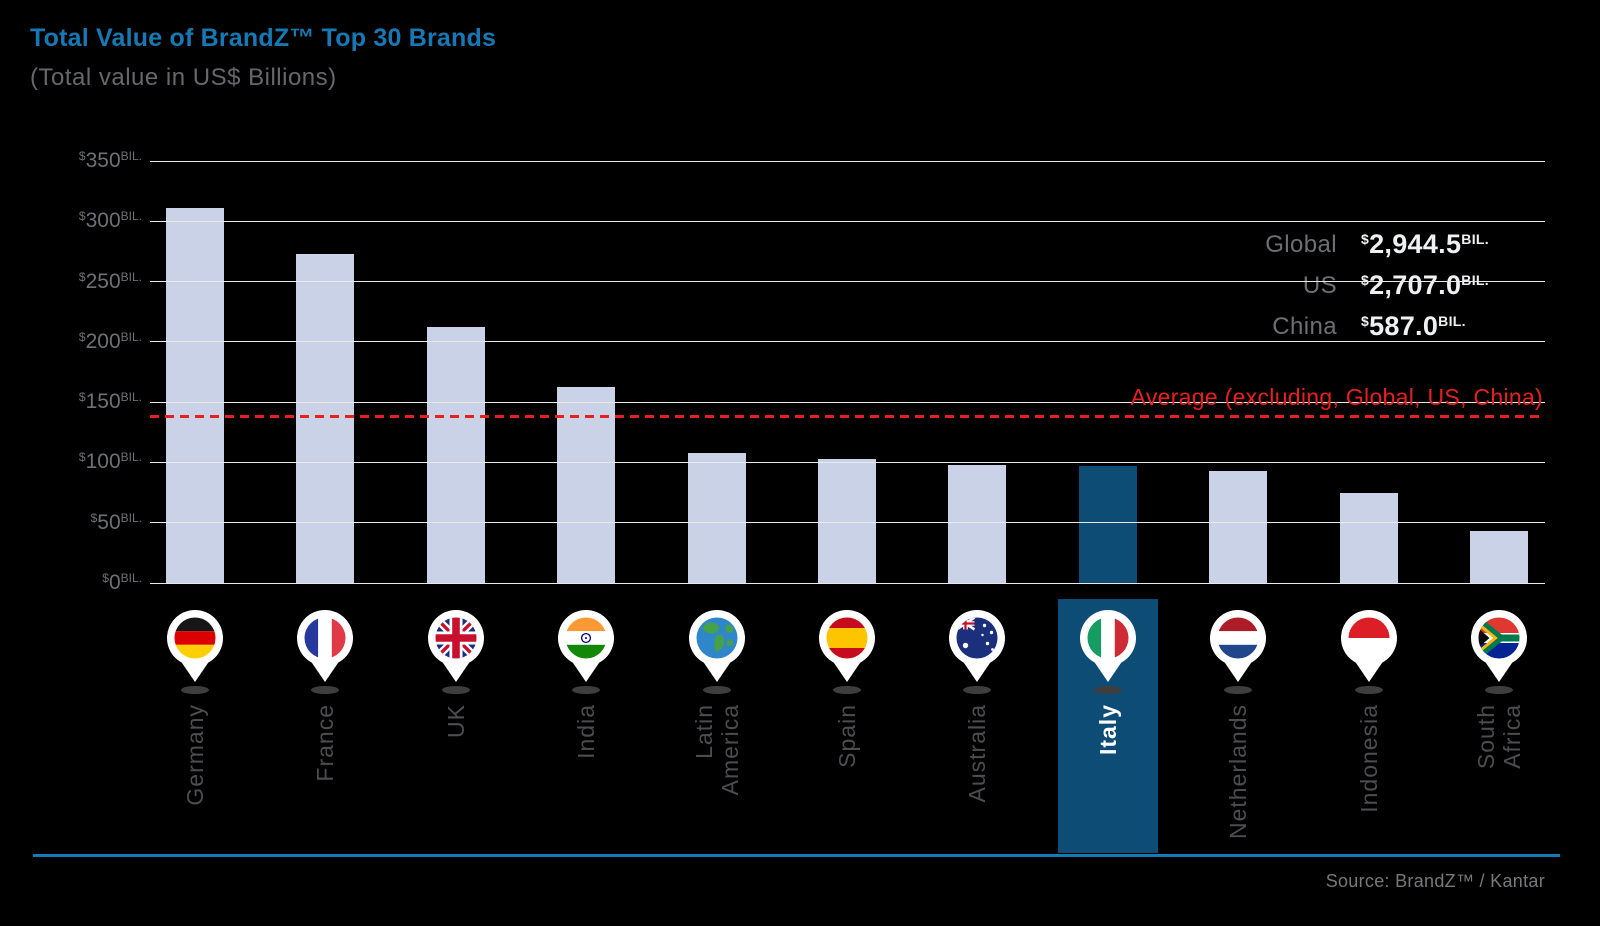 The image size is (1600, 926). I want to click on category-label-text: South Africa, so click(1499, 737).